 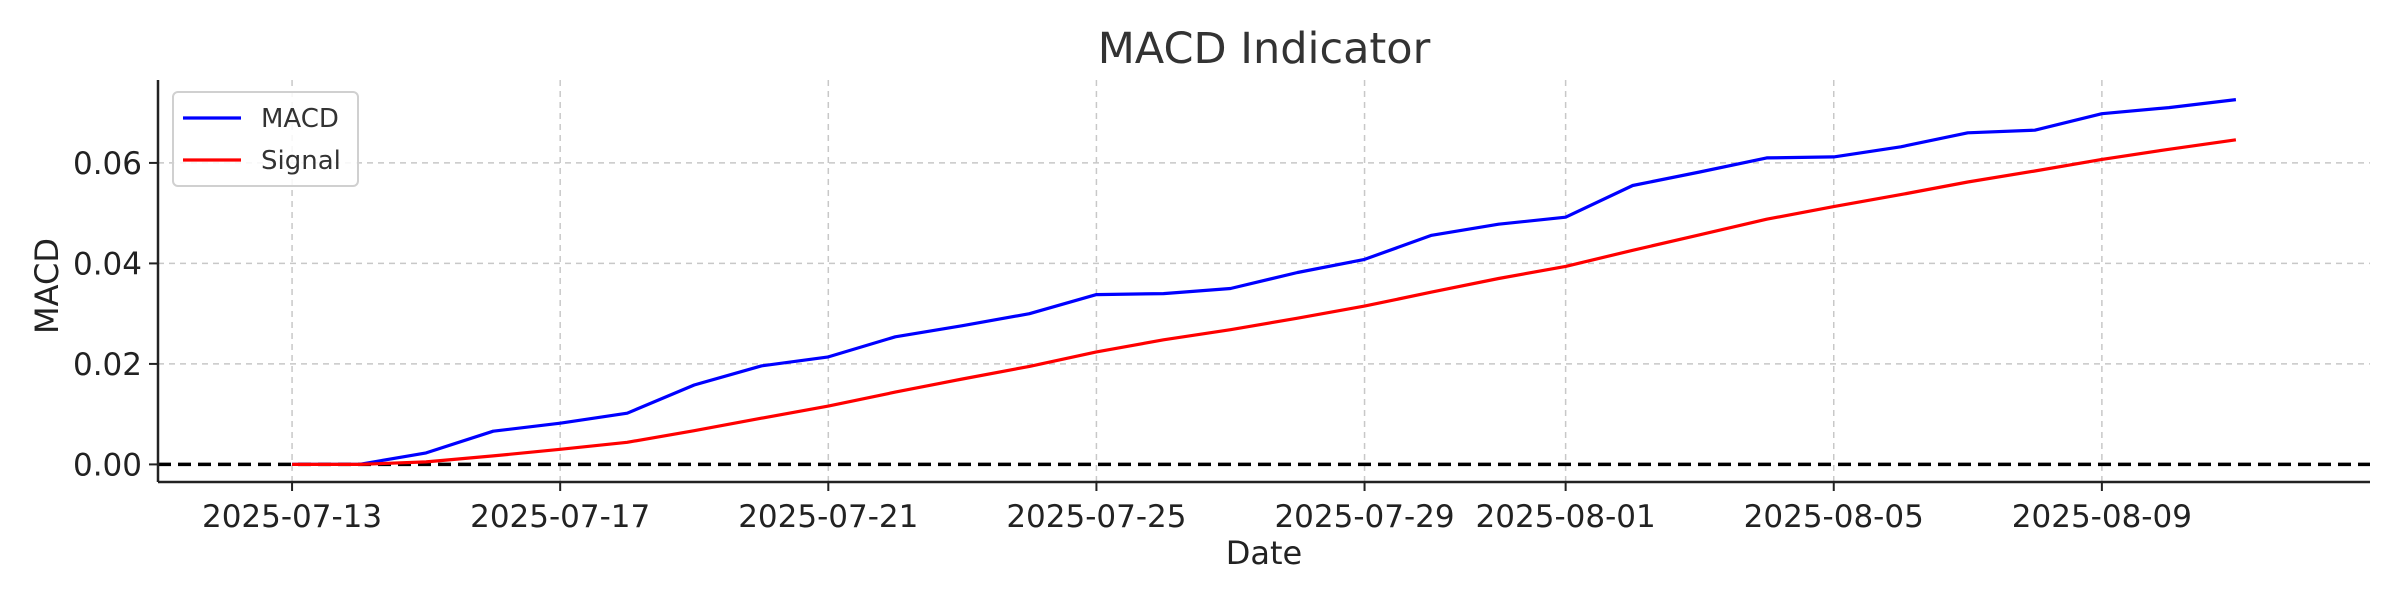 I want to click on x-tick-label: 2025-08-05, so click(x=1834, y=517).